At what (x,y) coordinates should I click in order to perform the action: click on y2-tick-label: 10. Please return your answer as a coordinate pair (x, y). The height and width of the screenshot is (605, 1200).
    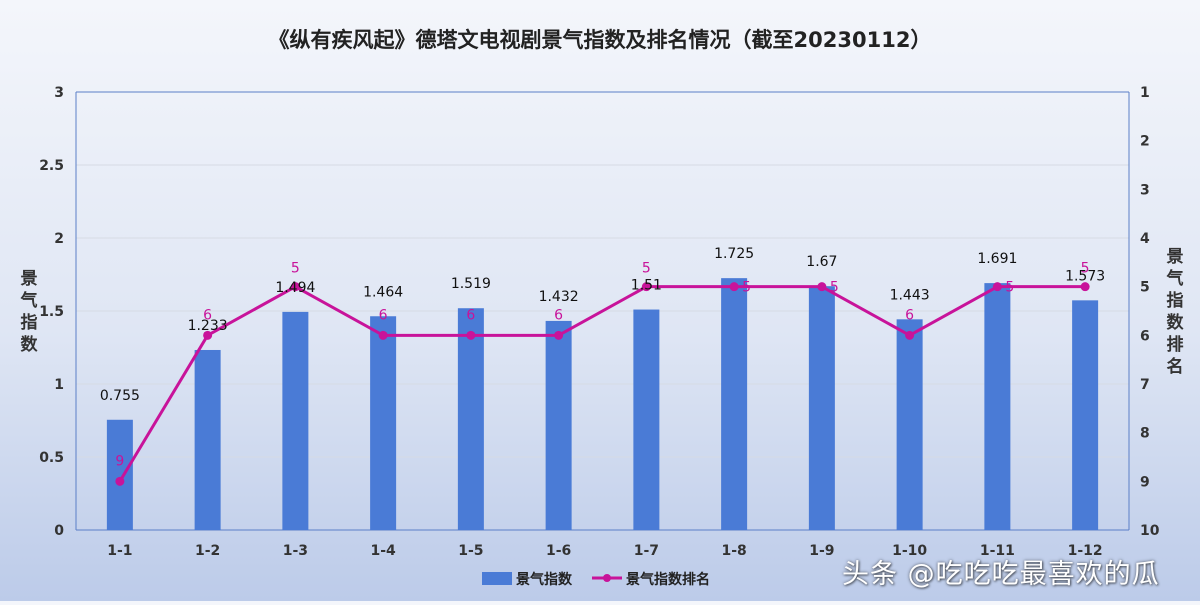
    Looking at the image, I should click on (1150, 531).